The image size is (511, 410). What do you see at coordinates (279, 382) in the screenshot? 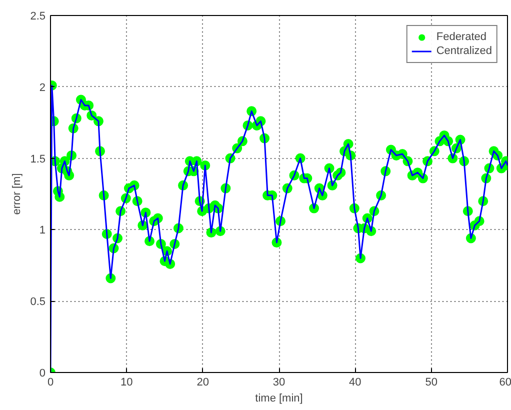
I see `x-tick-label: 30` at bounding box center [279, 382].